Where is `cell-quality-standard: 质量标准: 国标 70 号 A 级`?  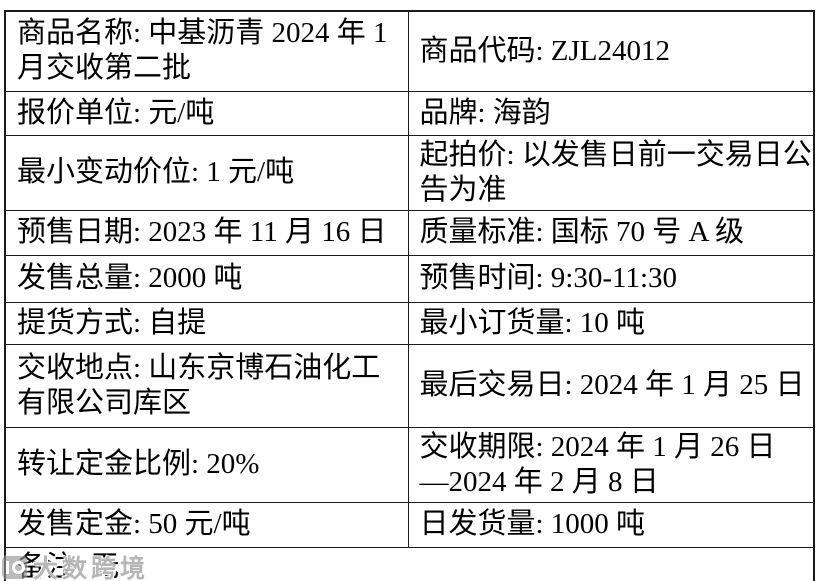 cell-quality-standard: 质量标准: 国标 70 号 A 级 is located at coordinates (611, 232).